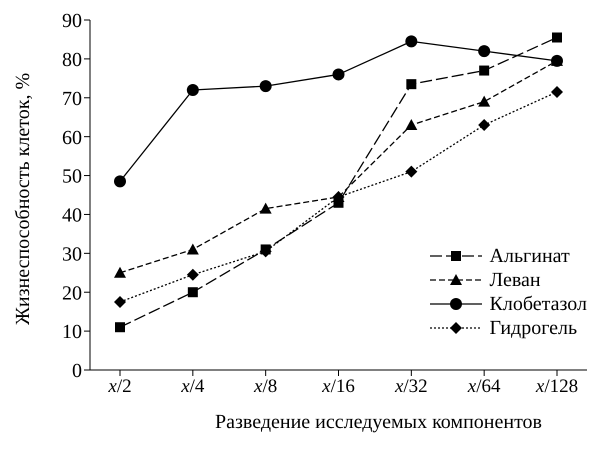  I want to click on y-tick-label: 30, so click(72, 254).